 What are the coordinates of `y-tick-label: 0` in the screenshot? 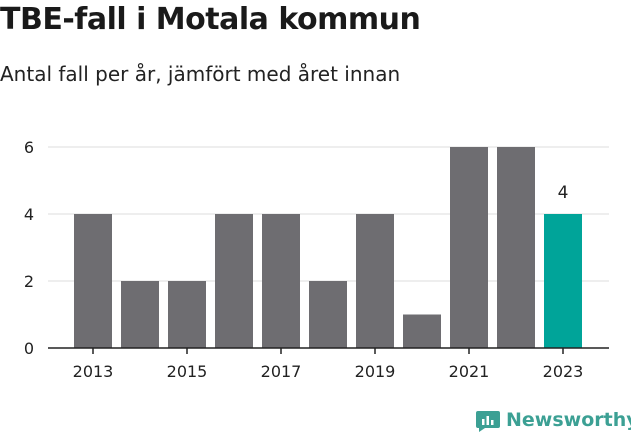 It's located at (29, 348).